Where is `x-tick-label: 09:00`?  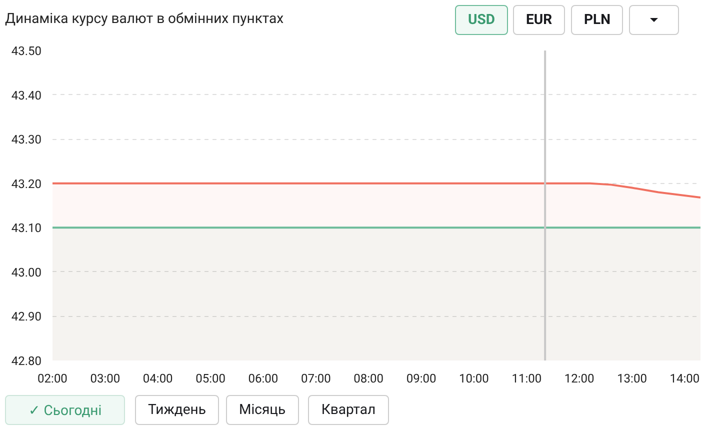 x-tick-label: 09:00 is located at coordinates (421, 379).